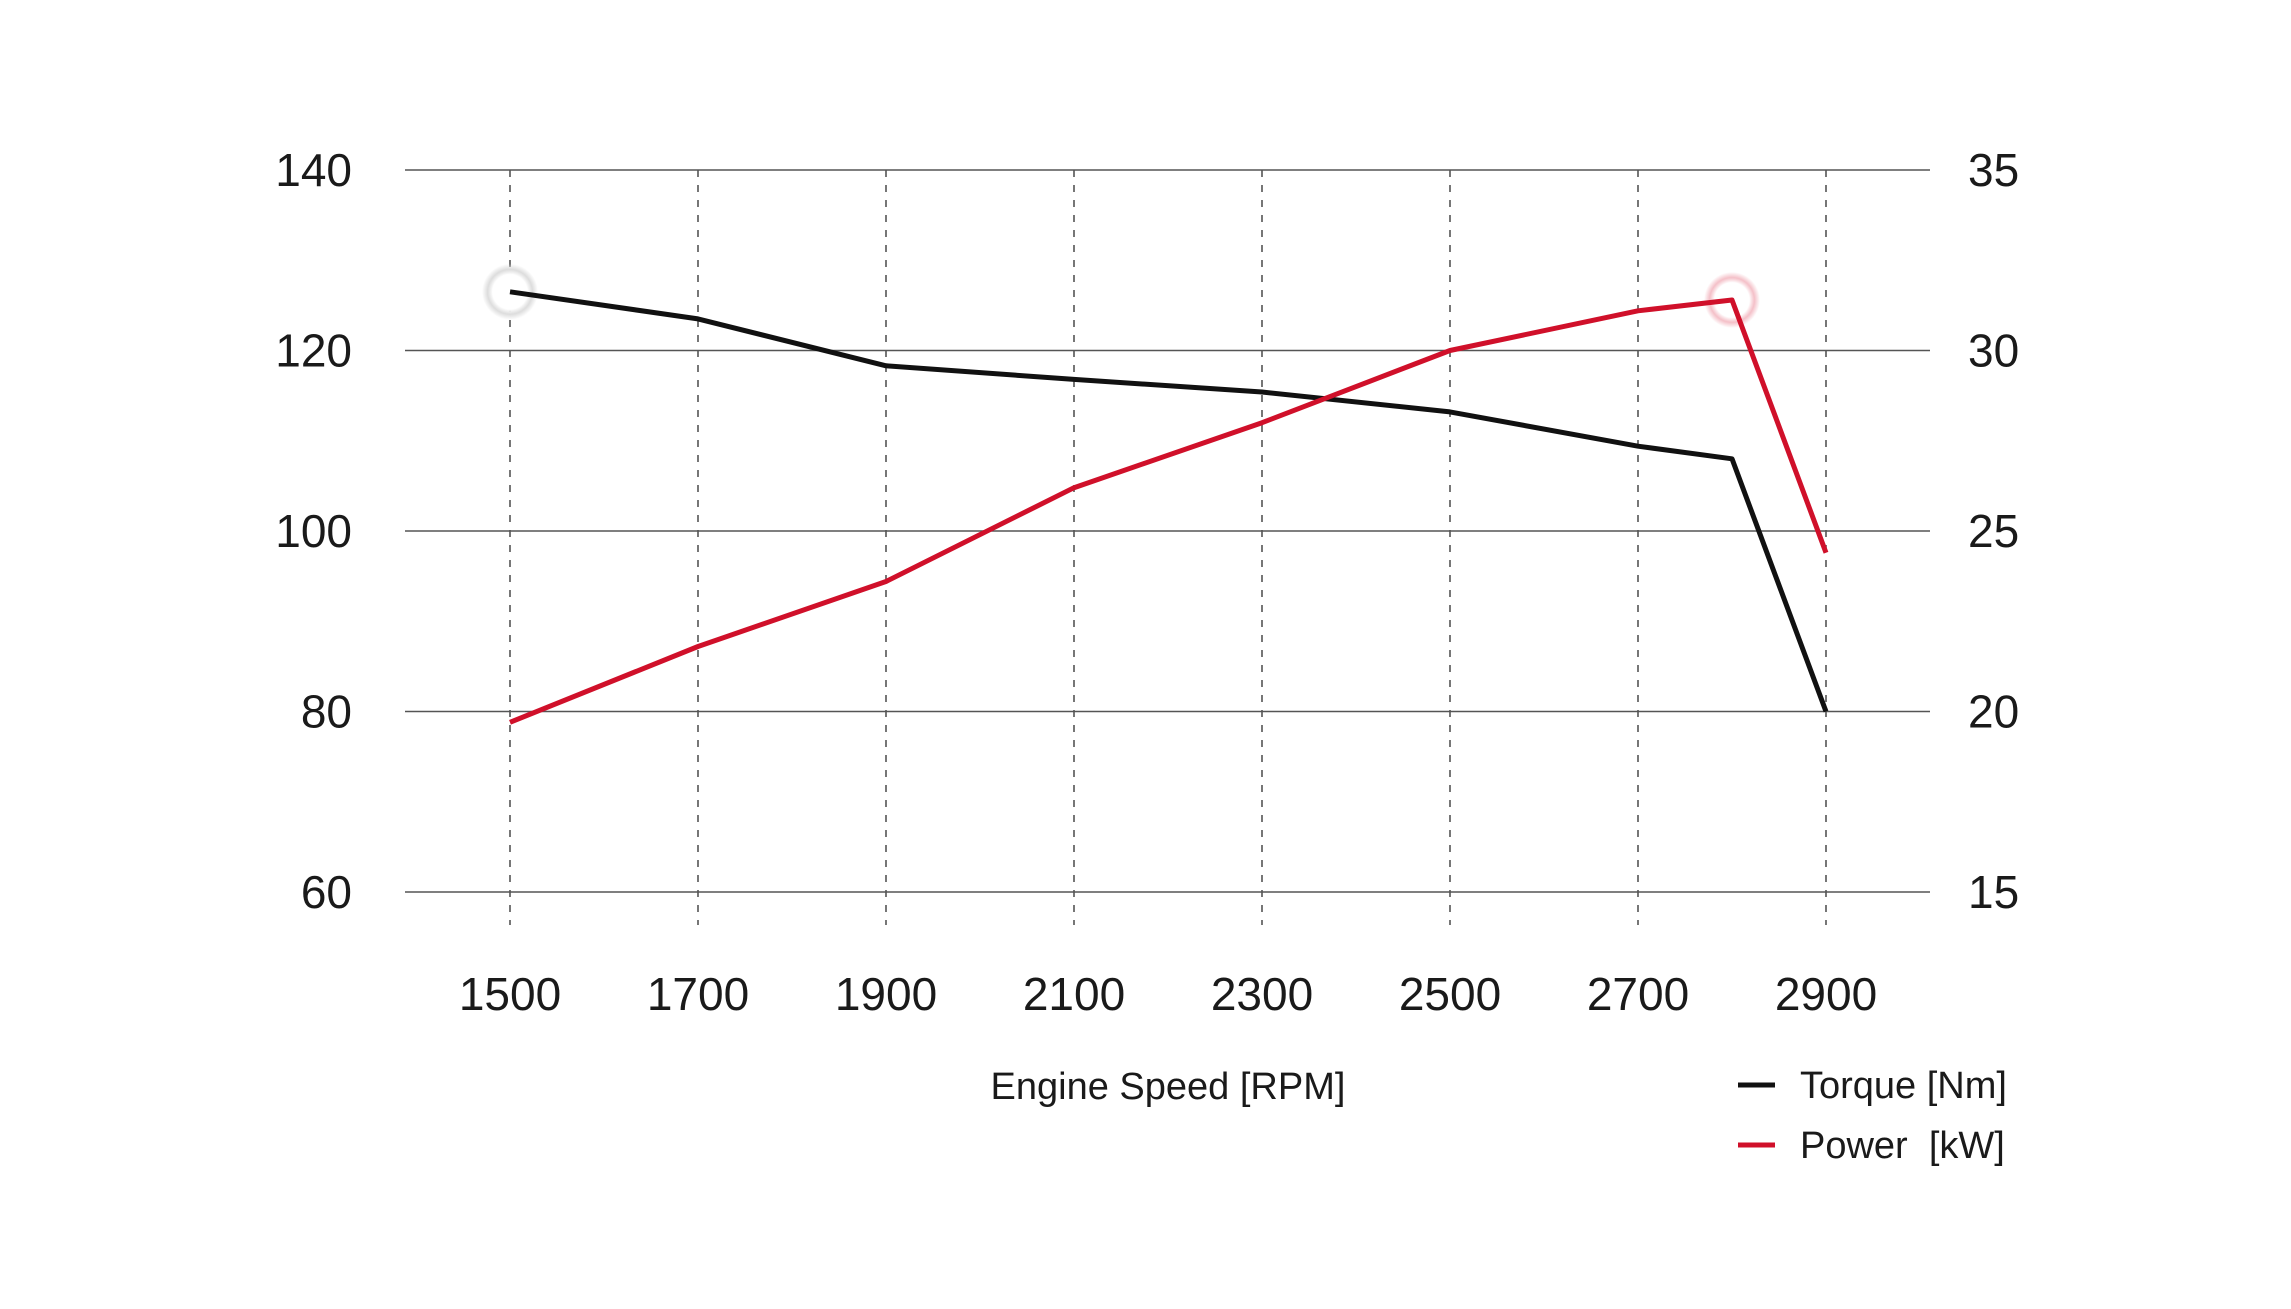 The width and height of the screenshot is (2291, 1309). Describe the element at coordinates (313, 351) in the screenshot. I see `y-left-tick-120: 120` at that location.